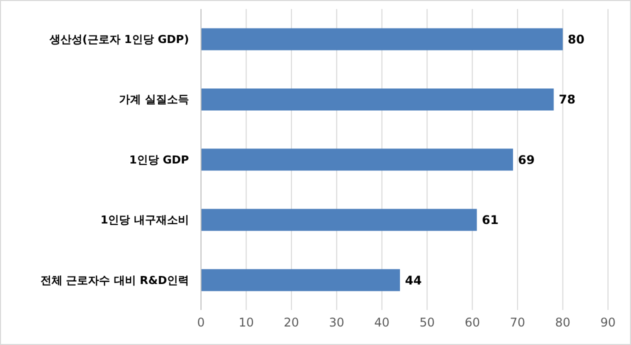  I want to click on y-tick-label: 전체 근로자수 대비 R&D인력, so click(114, 280).